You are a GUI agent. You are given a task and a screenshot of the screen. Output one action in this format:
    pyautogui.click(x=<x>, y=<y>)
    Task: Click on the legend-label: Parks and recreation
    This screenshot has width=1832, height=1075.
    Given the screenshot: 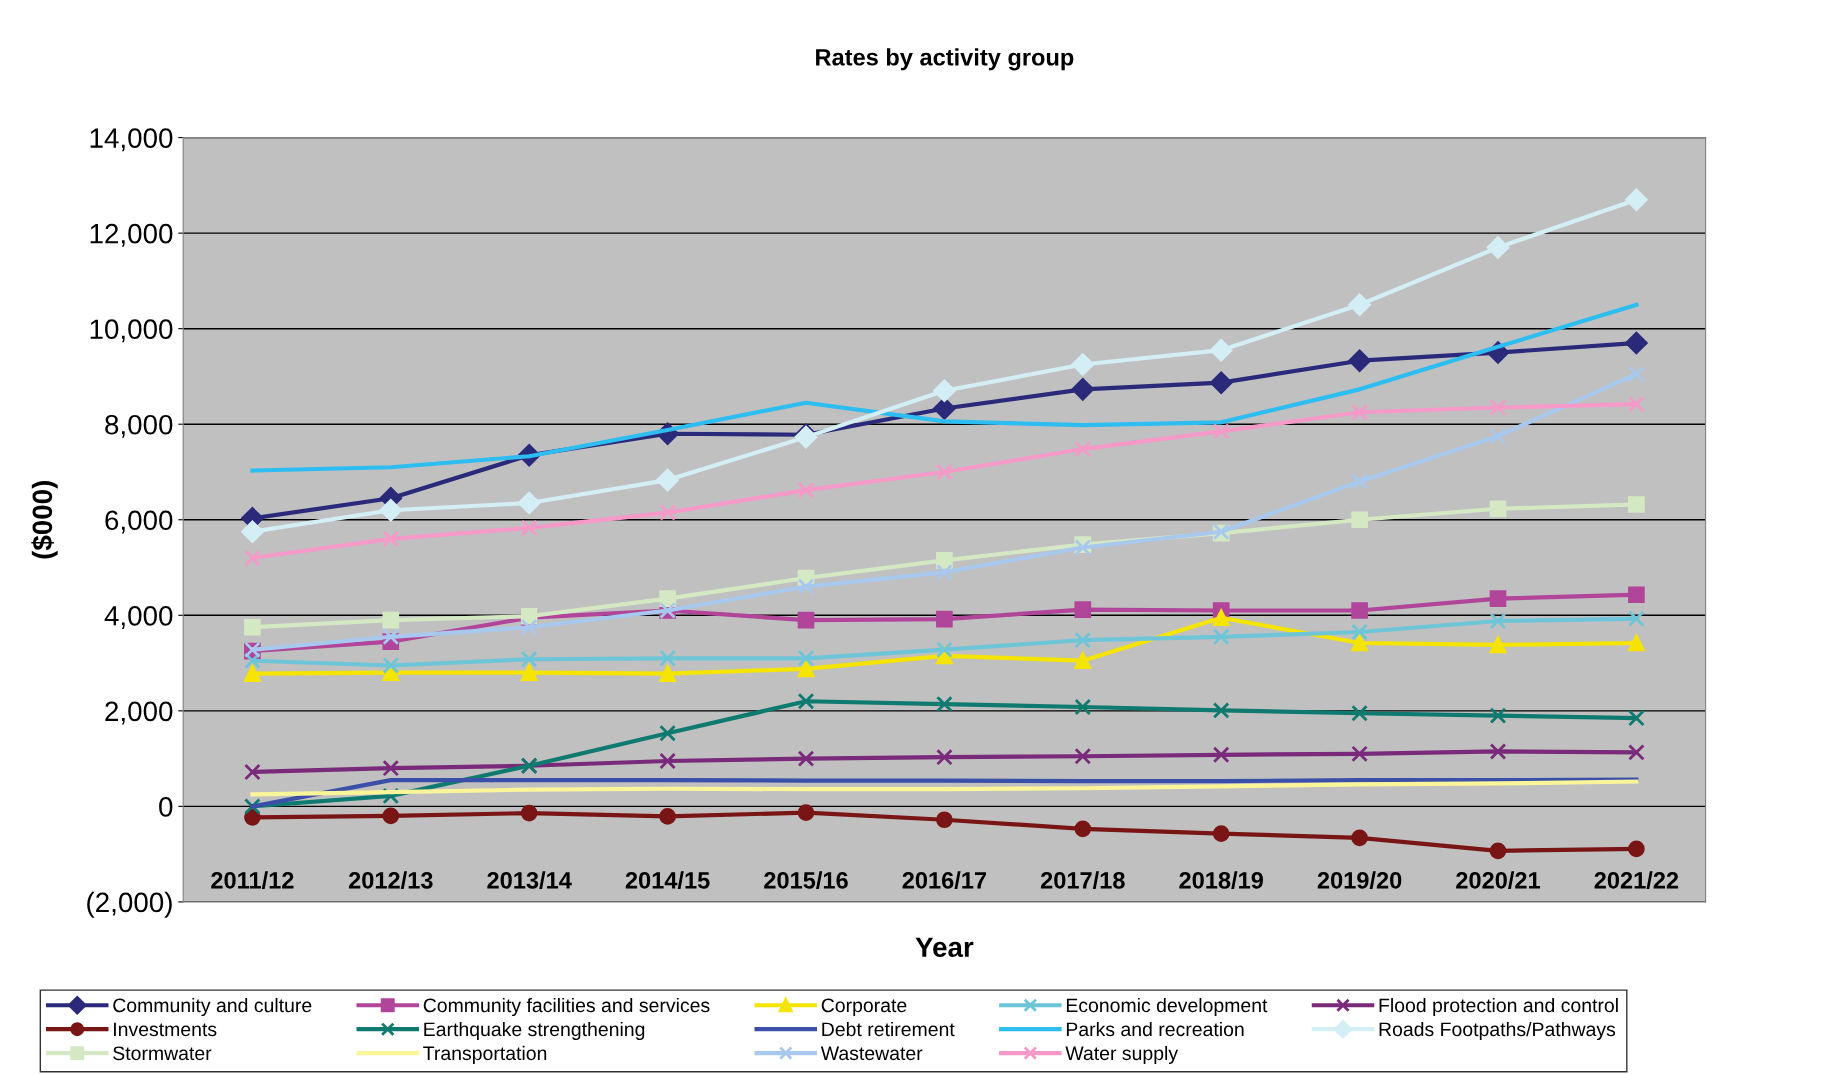 What is the action you would take?
    pyautogui.click(x=1155, y=1029)
    